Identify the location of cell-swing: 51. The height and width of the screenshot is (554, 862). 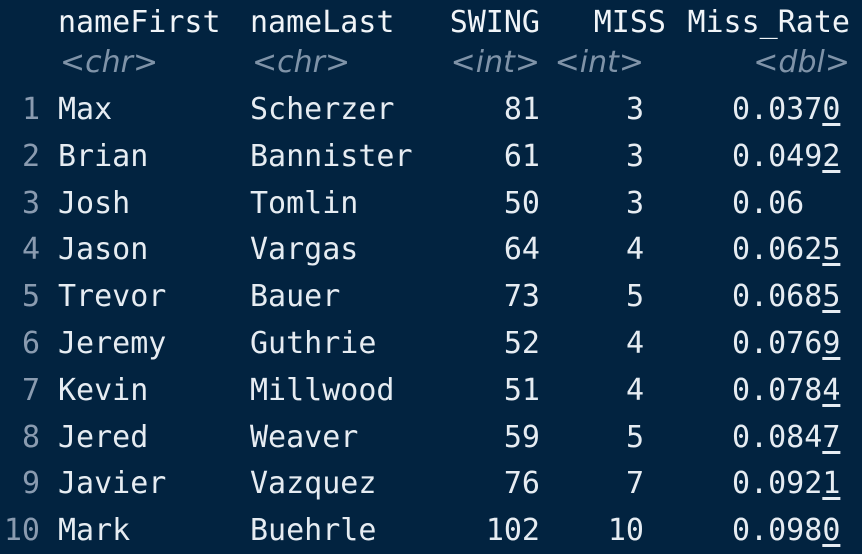
(521, 390).